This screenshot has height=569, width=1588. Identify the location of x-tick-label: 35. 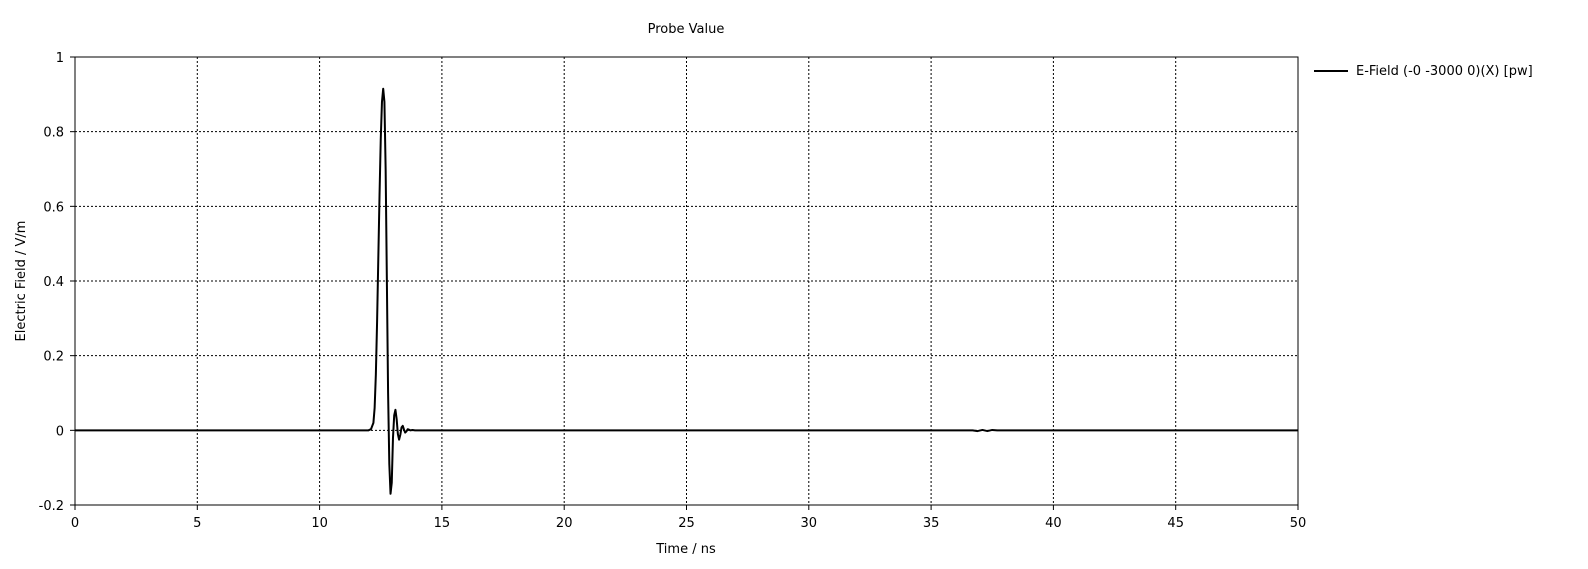
(931, 523).